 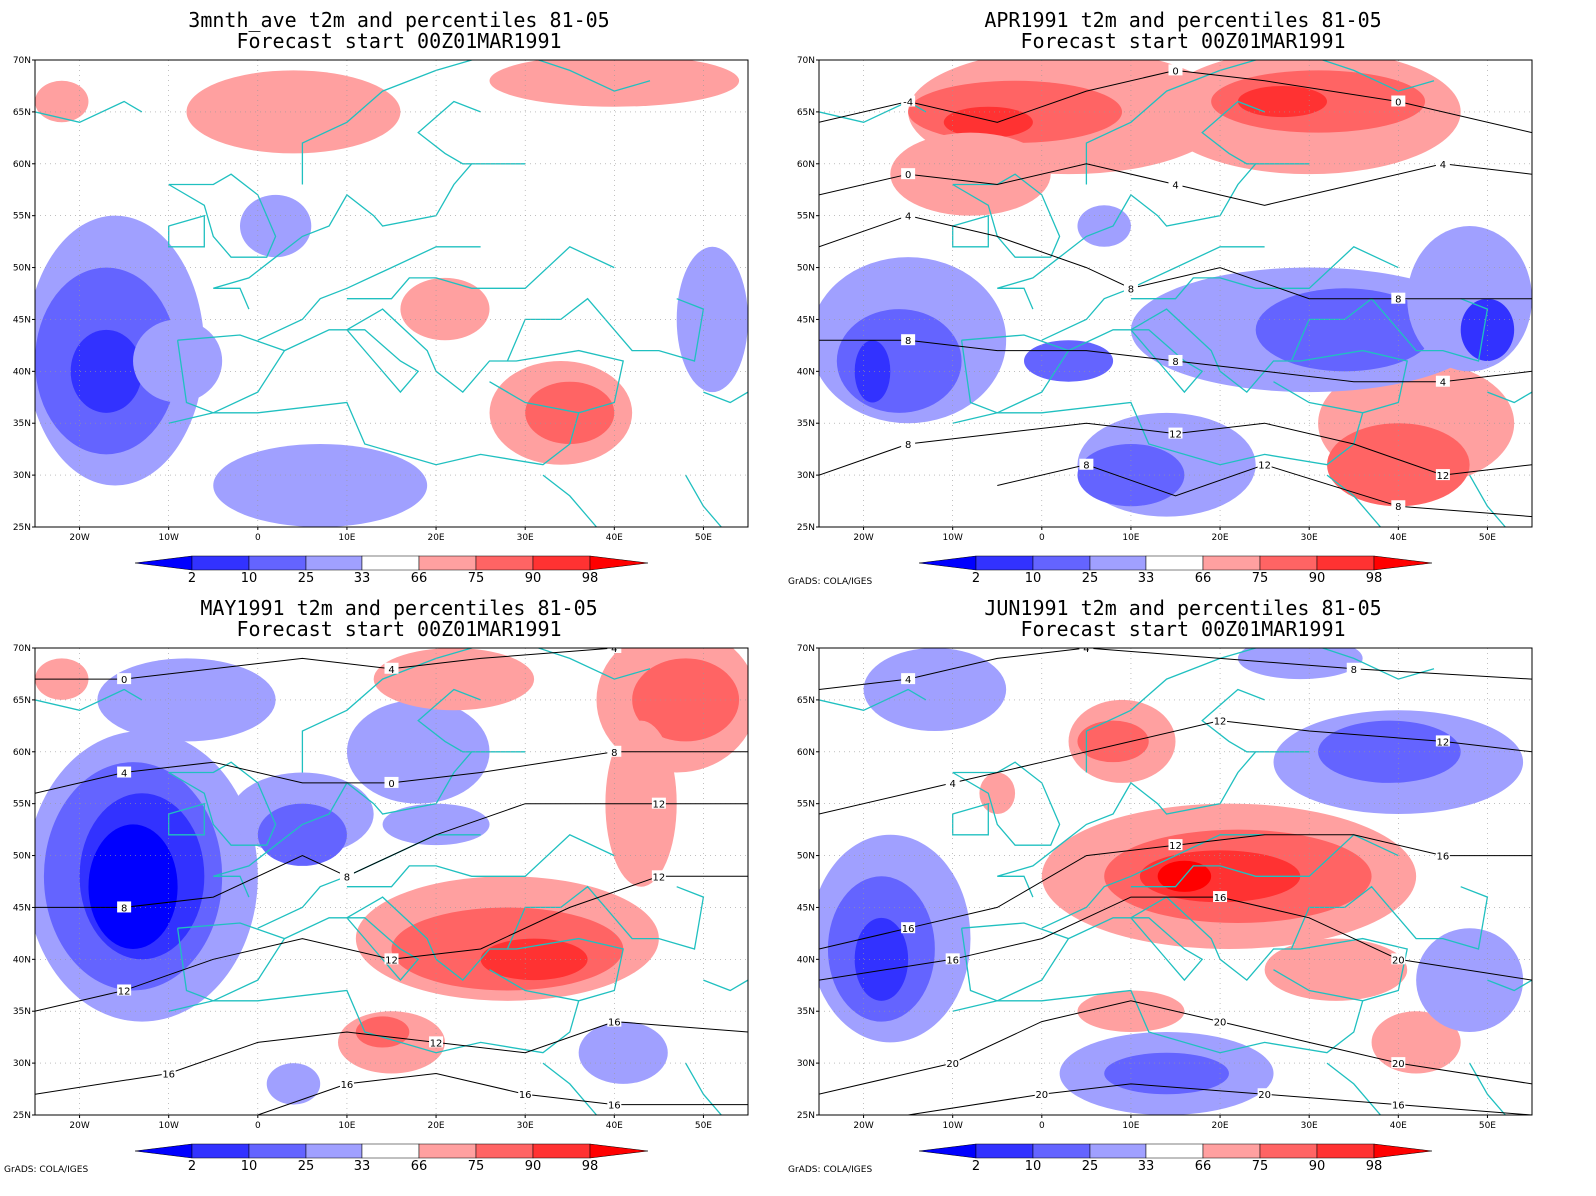 I want to click on lon-tick-label: 10E, so click(x=1130, y=538).